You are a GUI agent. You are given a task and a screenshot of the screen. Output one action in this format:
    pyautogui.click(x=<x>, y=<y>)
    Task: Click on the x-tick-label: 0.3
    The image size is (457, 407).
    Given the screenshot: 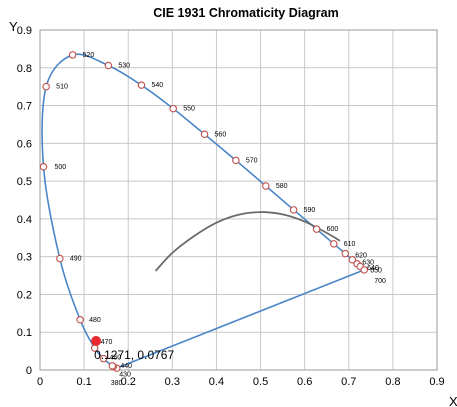 What is the action you would take?
    pyautogui.click(x=172, y=382)
    